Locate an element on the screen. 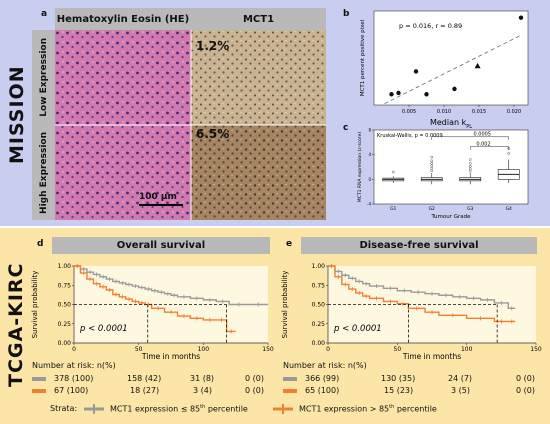 Image resolution: width=550 pixels, height=424 pixels. x-tick-label: G4 is located at coordinates (509, 209).